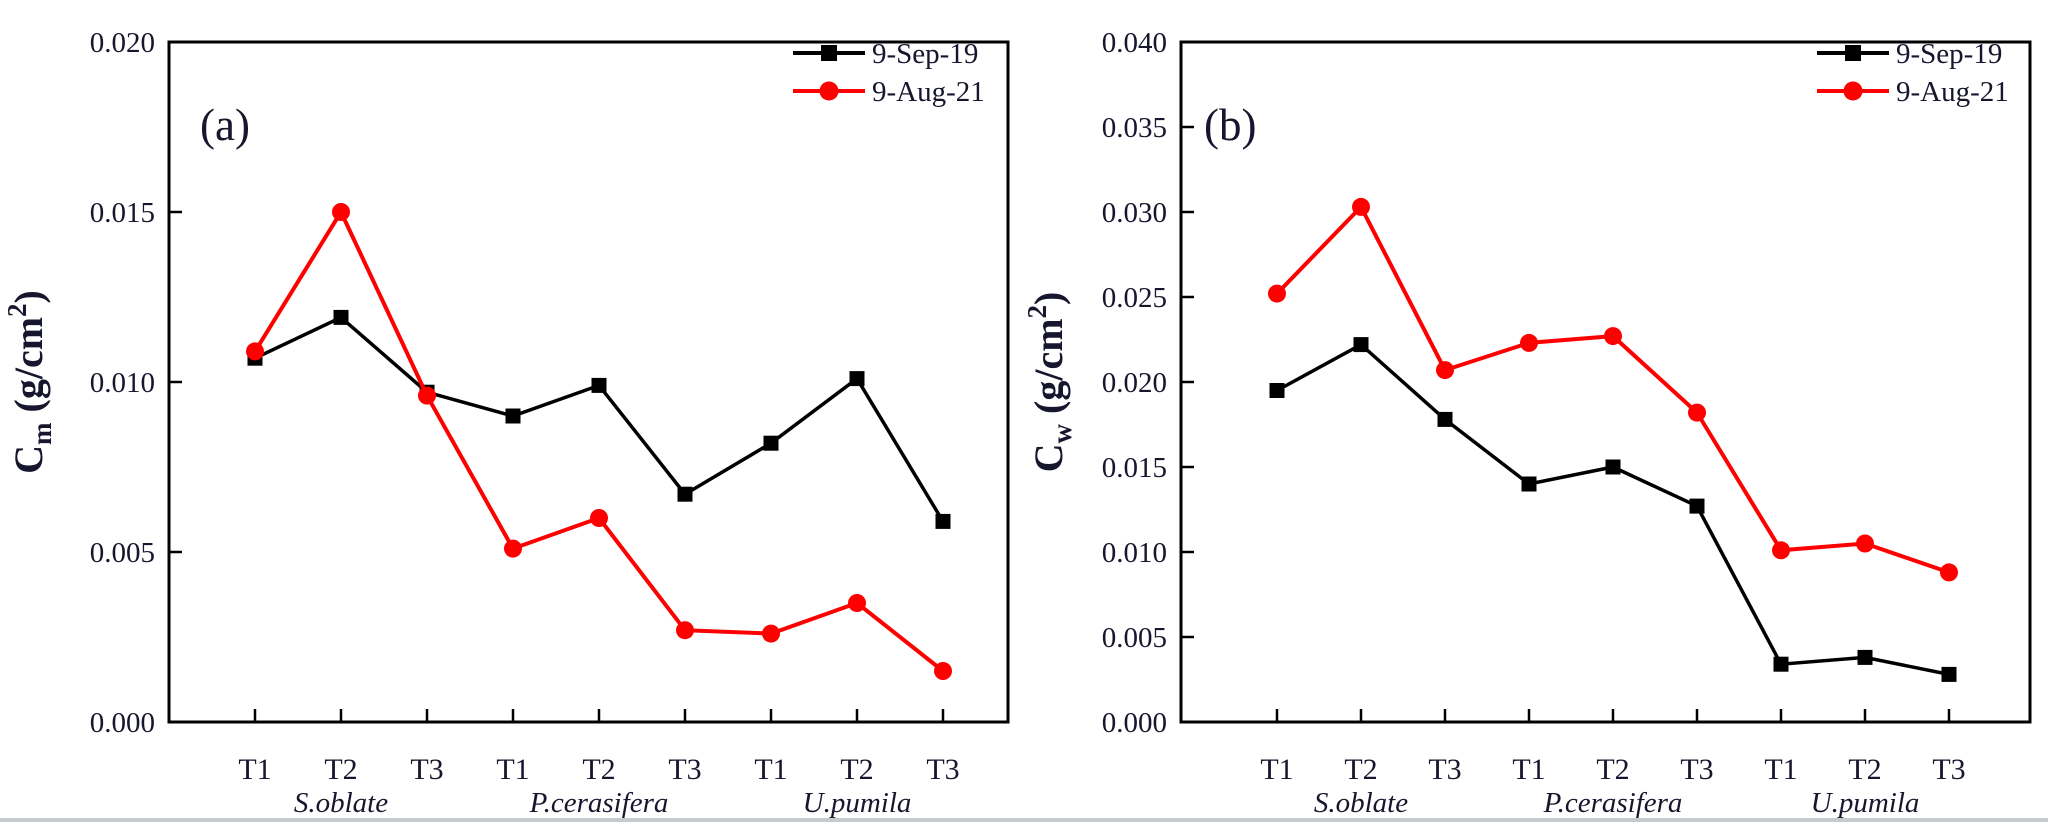  I want to click on y-axis-title: Cw (g/cm2), so click(1049, 382).